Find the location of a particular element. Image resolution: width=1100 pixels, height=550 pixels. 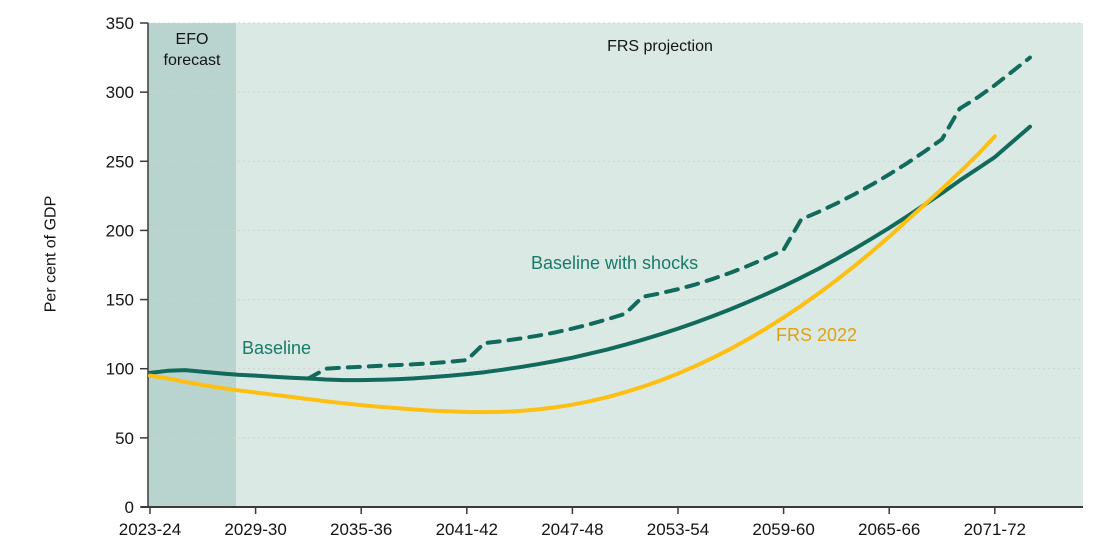

y-tick-label-50: 50 is located at coordinates (124, 438).